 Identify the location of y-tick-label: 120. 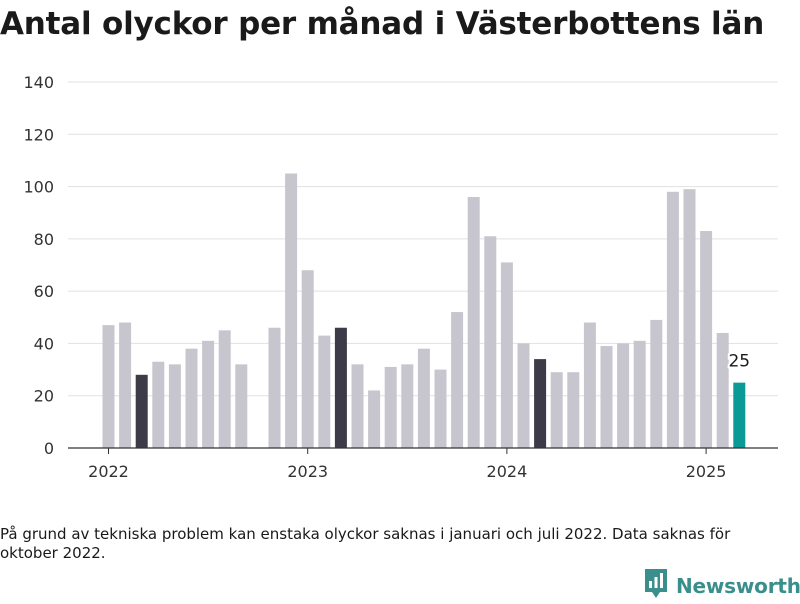
(38, 134).